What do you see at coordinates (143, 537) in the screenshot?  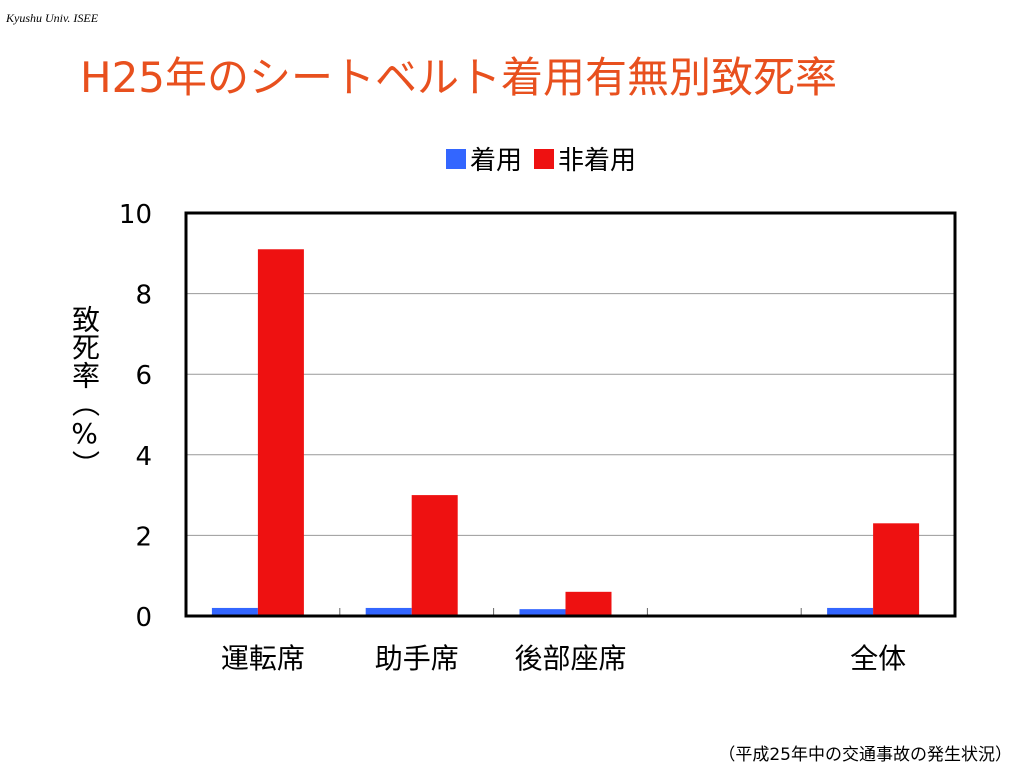 I see `y-tick-label: 2` at bounding box center [143, 537].